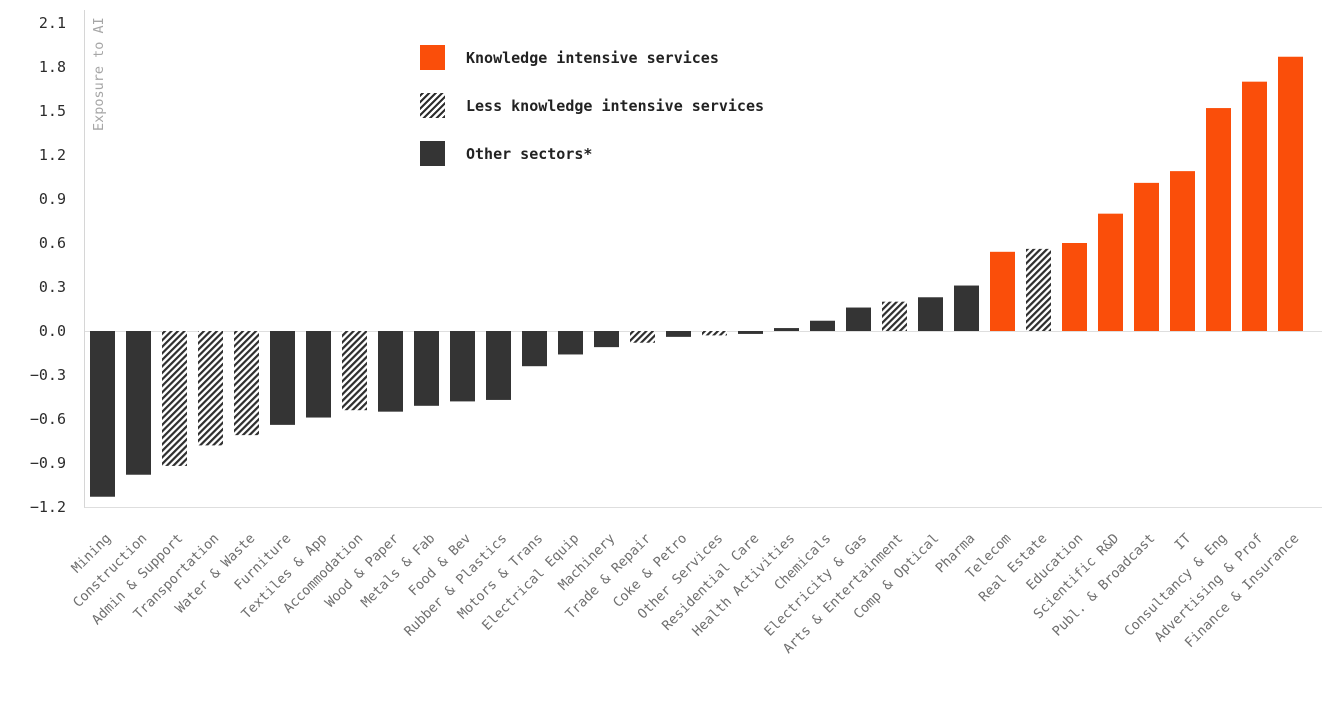  Describe the element at coordinates (858, 319) in the screenshot. I see `bar-electricity-gas` at that location.